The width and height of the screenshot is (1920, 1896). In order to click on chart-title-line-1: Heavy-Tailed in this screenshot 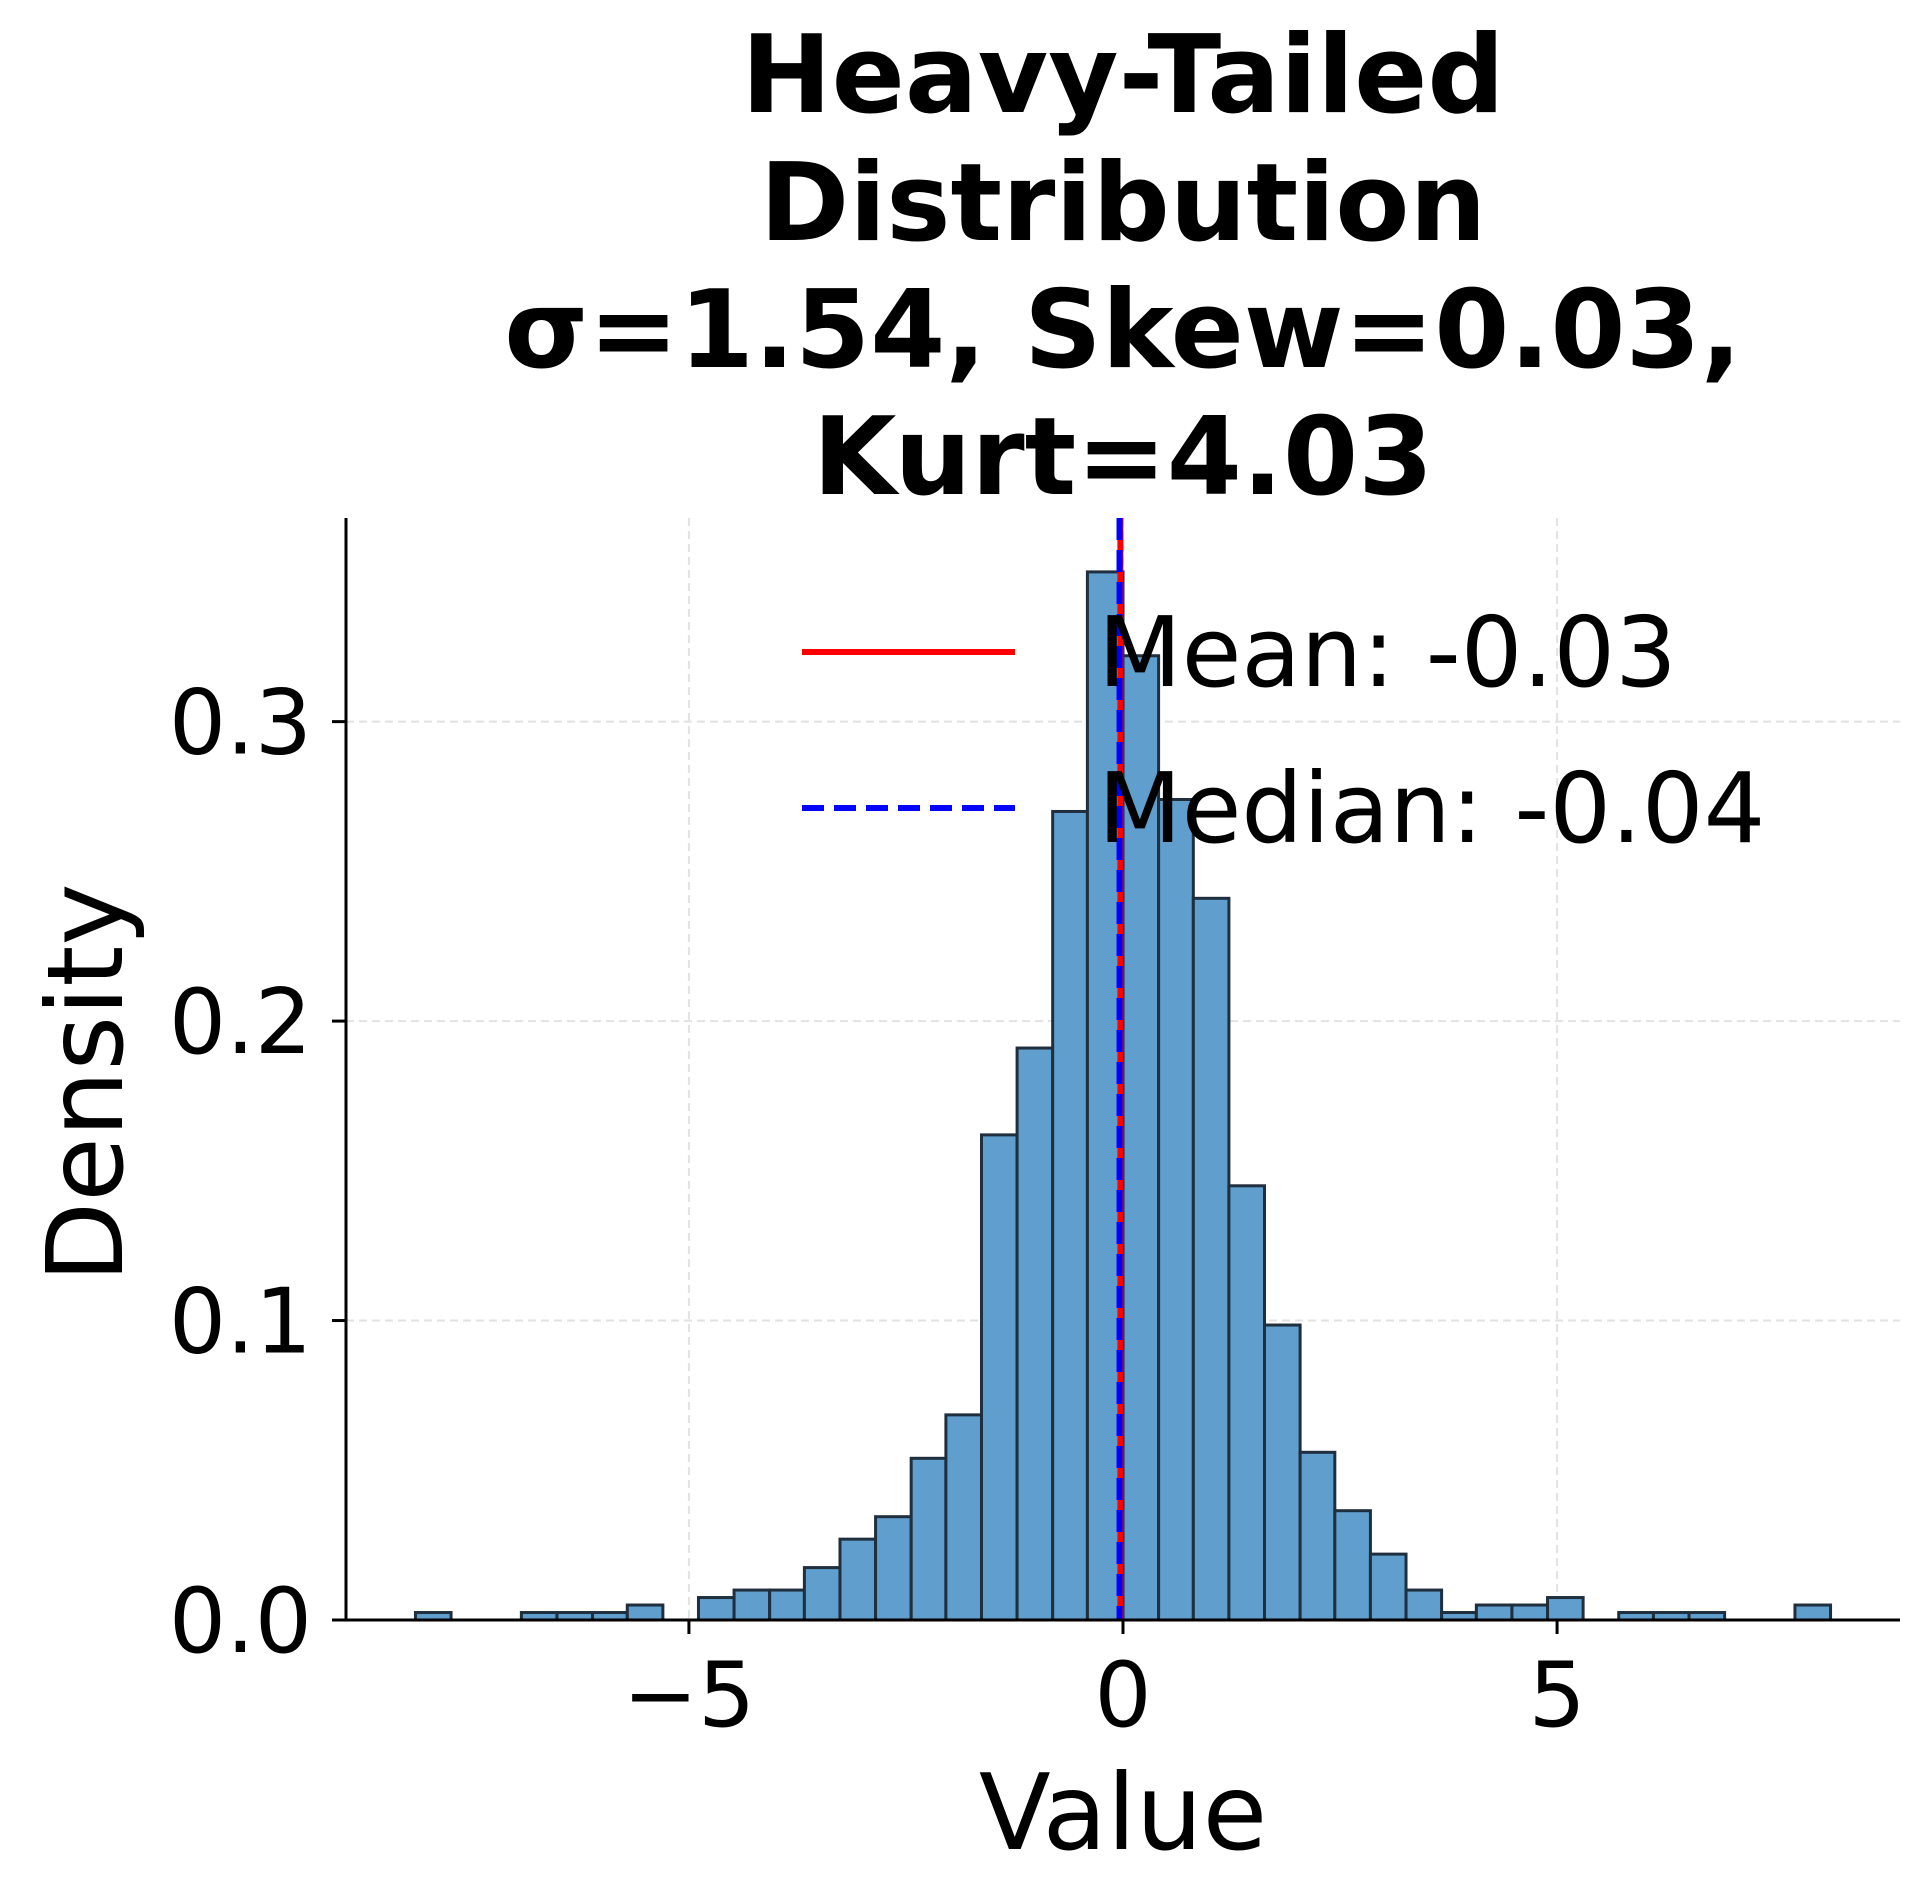, I will do `click(1123, 75)`.